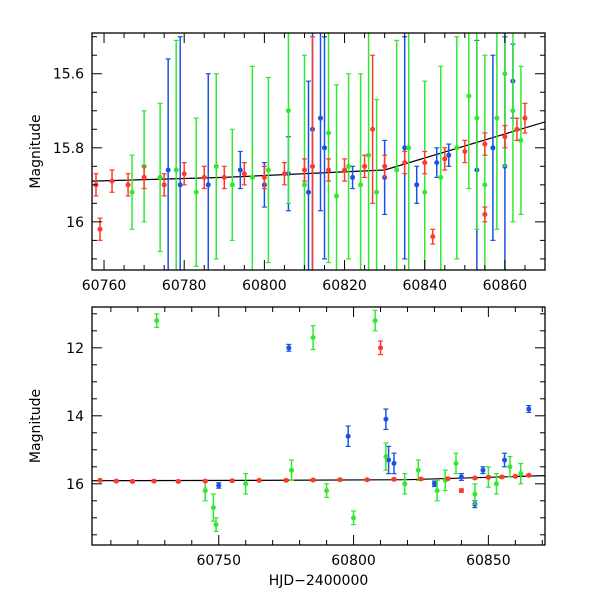 Image resolution: width=600 pixels, height=600 pixels. What do you see at coordinates (68, 149) in the screenshot?
I see `y-tick-label: 15.8` at bounding box center [68, 149].